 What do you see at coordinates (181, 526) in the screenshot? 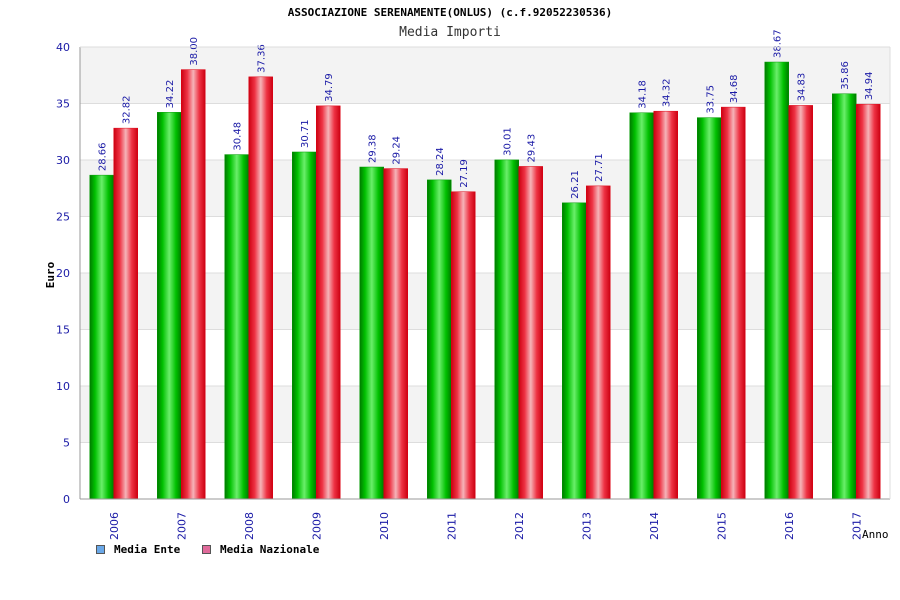
I see `x-tick-label: 2007` at bounding box center [181, 526].